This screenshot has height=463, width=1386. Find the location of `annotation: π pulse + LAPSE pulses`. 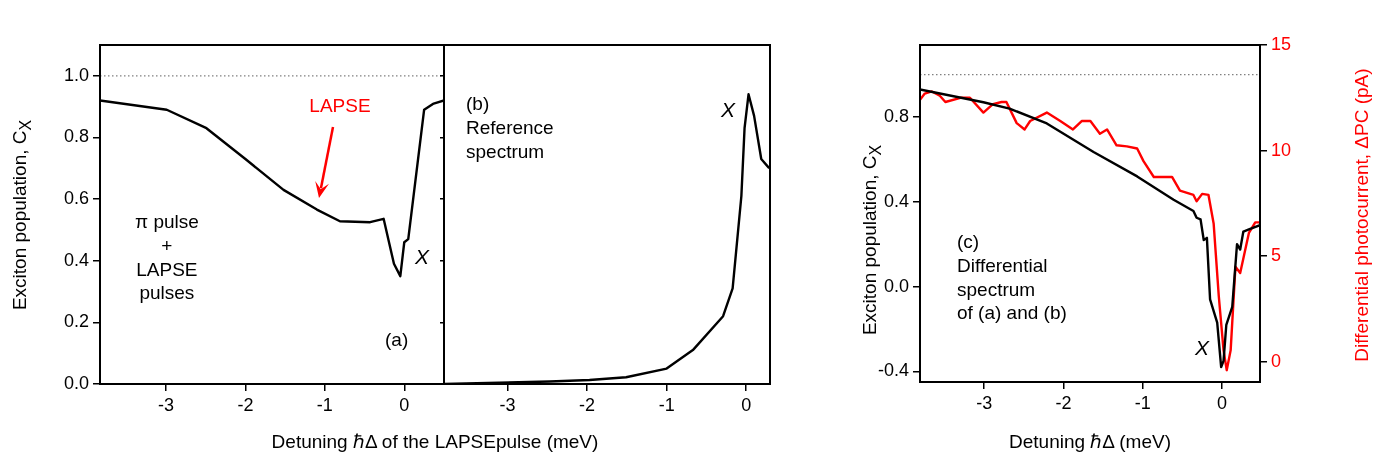

annotation: π pulse + LAPSE pulses is located at coordinates (167, 257).